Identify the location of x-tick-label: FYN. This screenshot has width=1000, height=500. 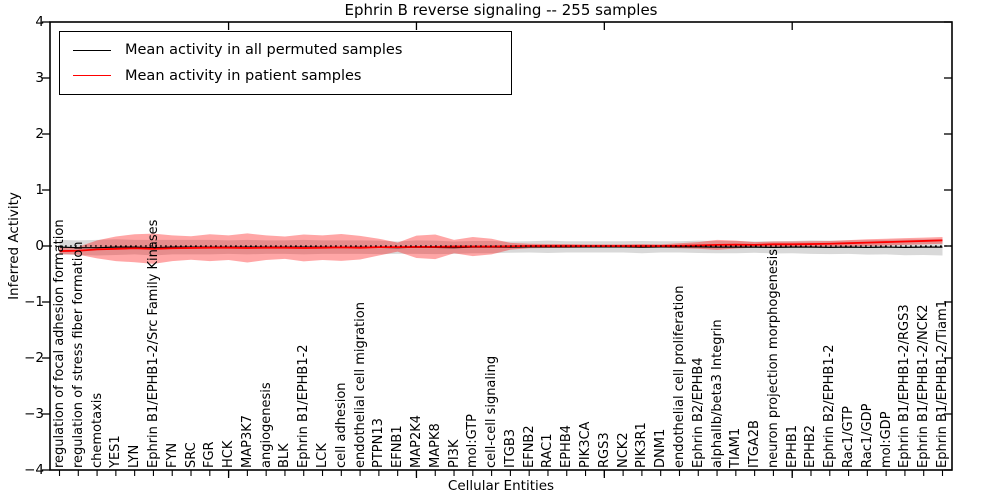
(172, 455).